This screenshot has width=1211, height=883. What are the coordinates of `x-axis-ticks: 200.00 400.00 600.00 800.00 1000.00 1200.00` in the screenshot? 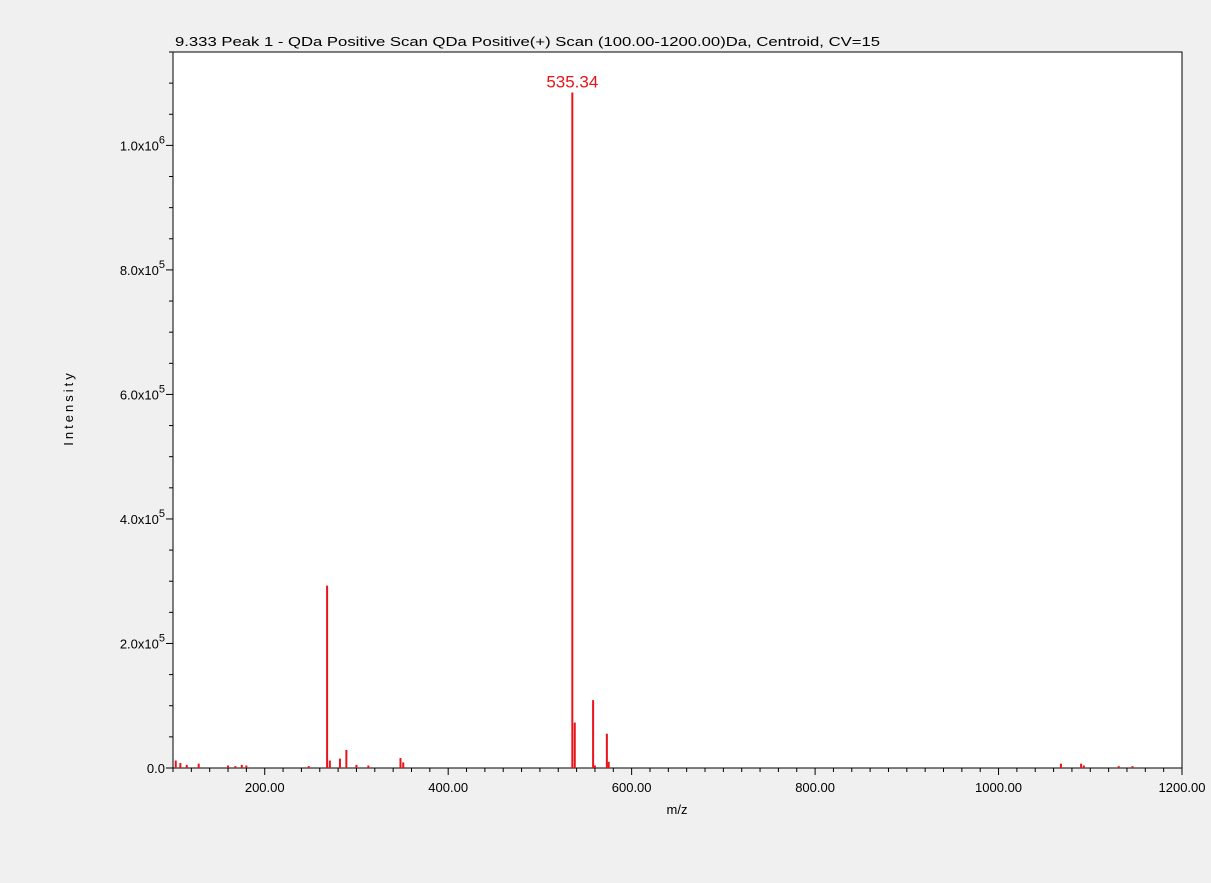 It's located at (689, 781).